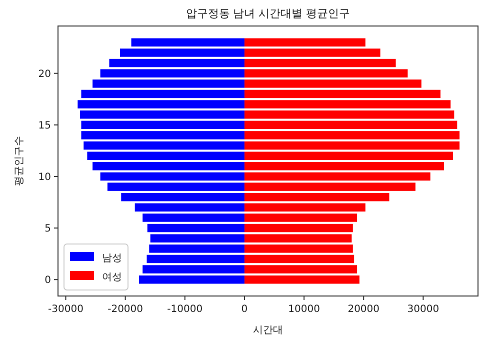  I want to click on x-tick-label: 20000, so click(364, 309).